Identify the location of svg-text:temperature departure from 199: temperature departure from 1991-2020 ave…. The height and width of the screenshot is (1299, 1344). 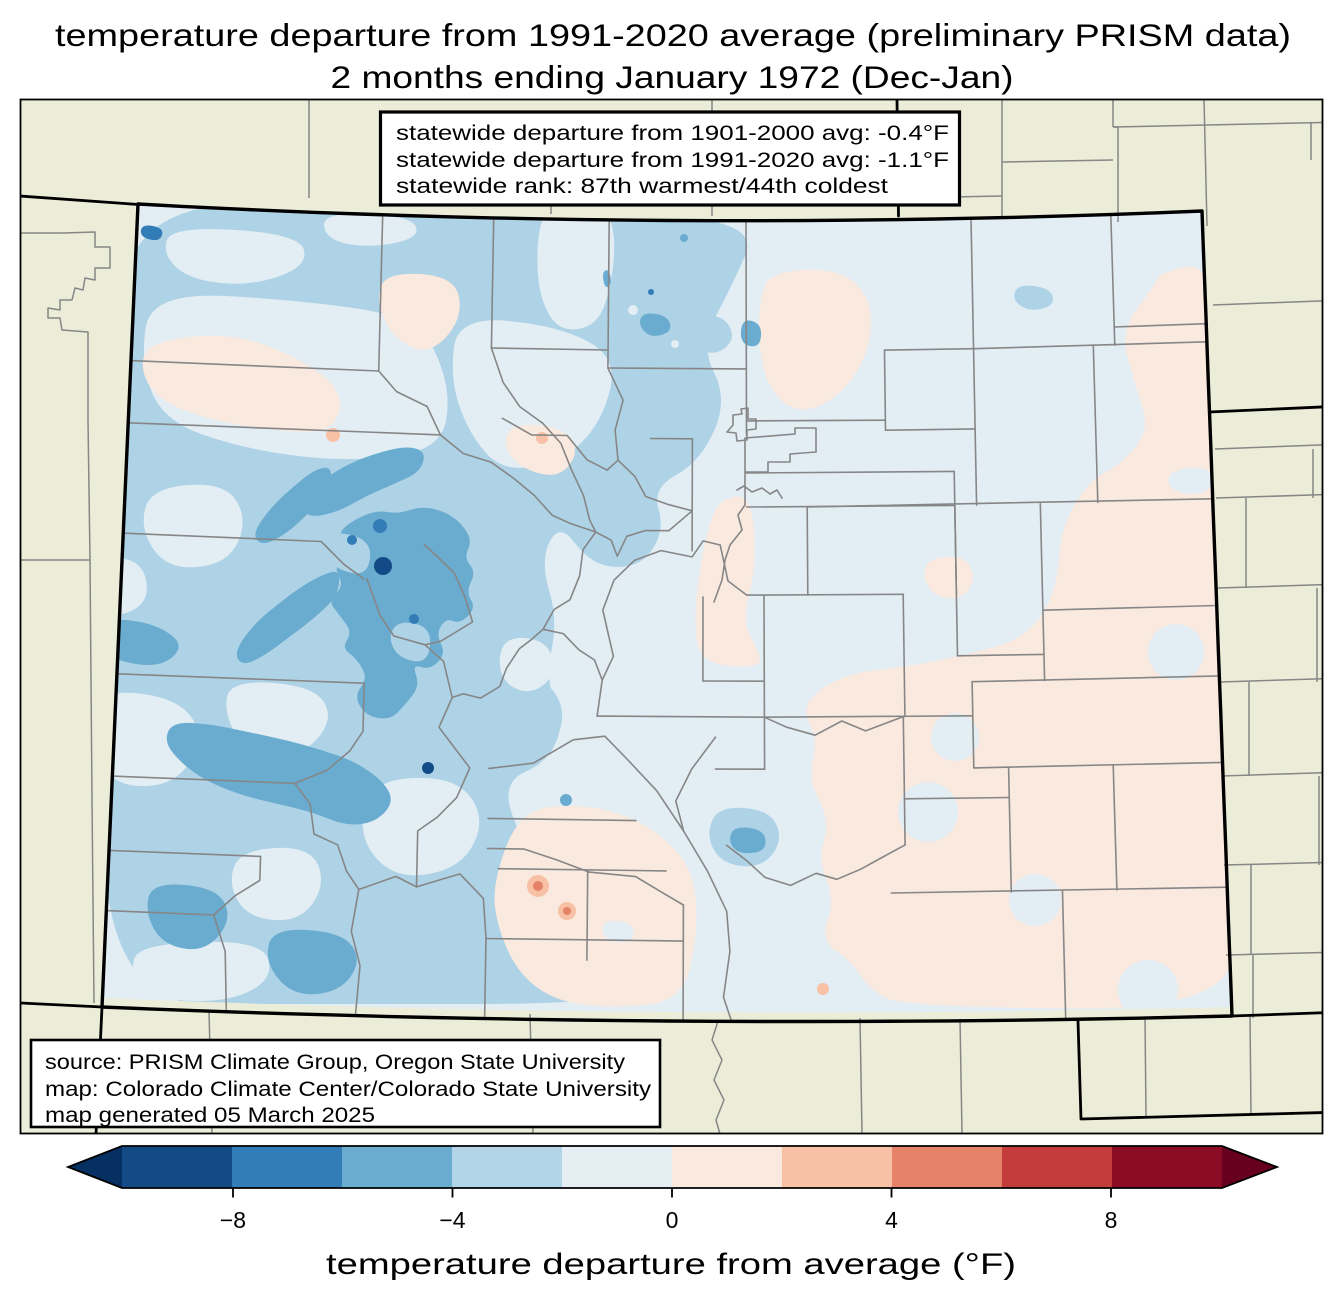
(673, 35).